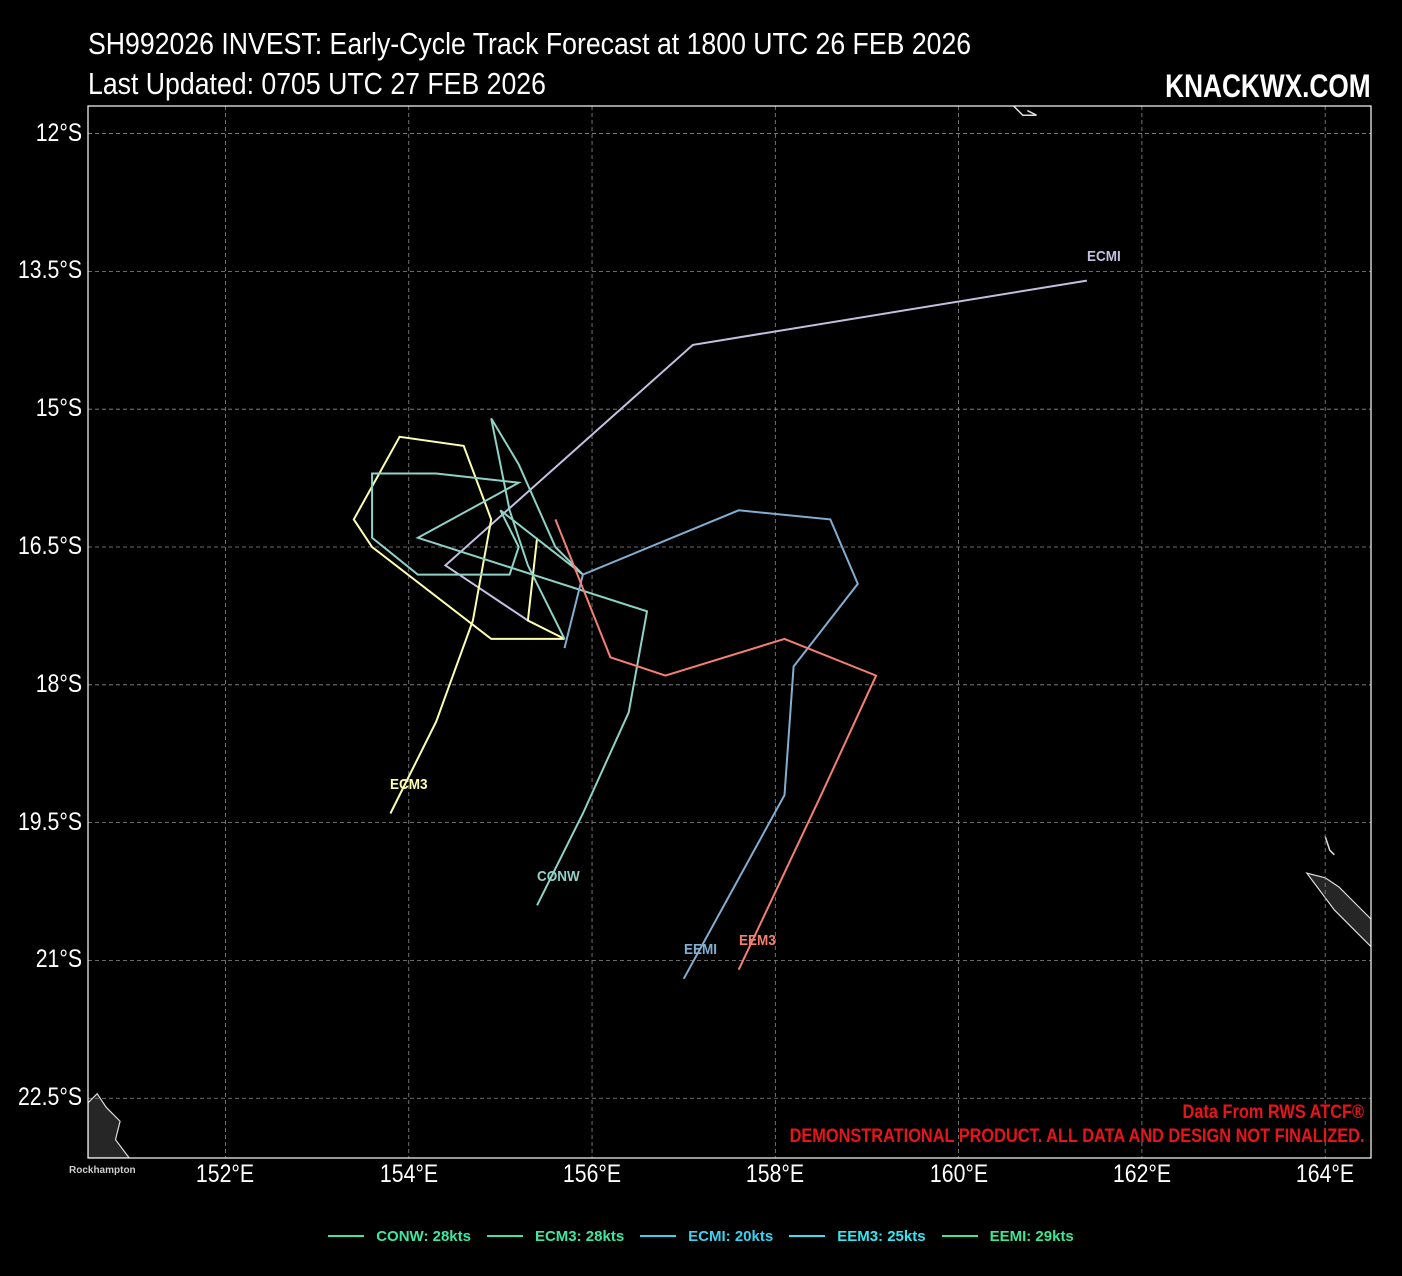  Describe the element at coordinates (558, 876) in the screenshot. I see `track-label-conw: CONW` at that location.